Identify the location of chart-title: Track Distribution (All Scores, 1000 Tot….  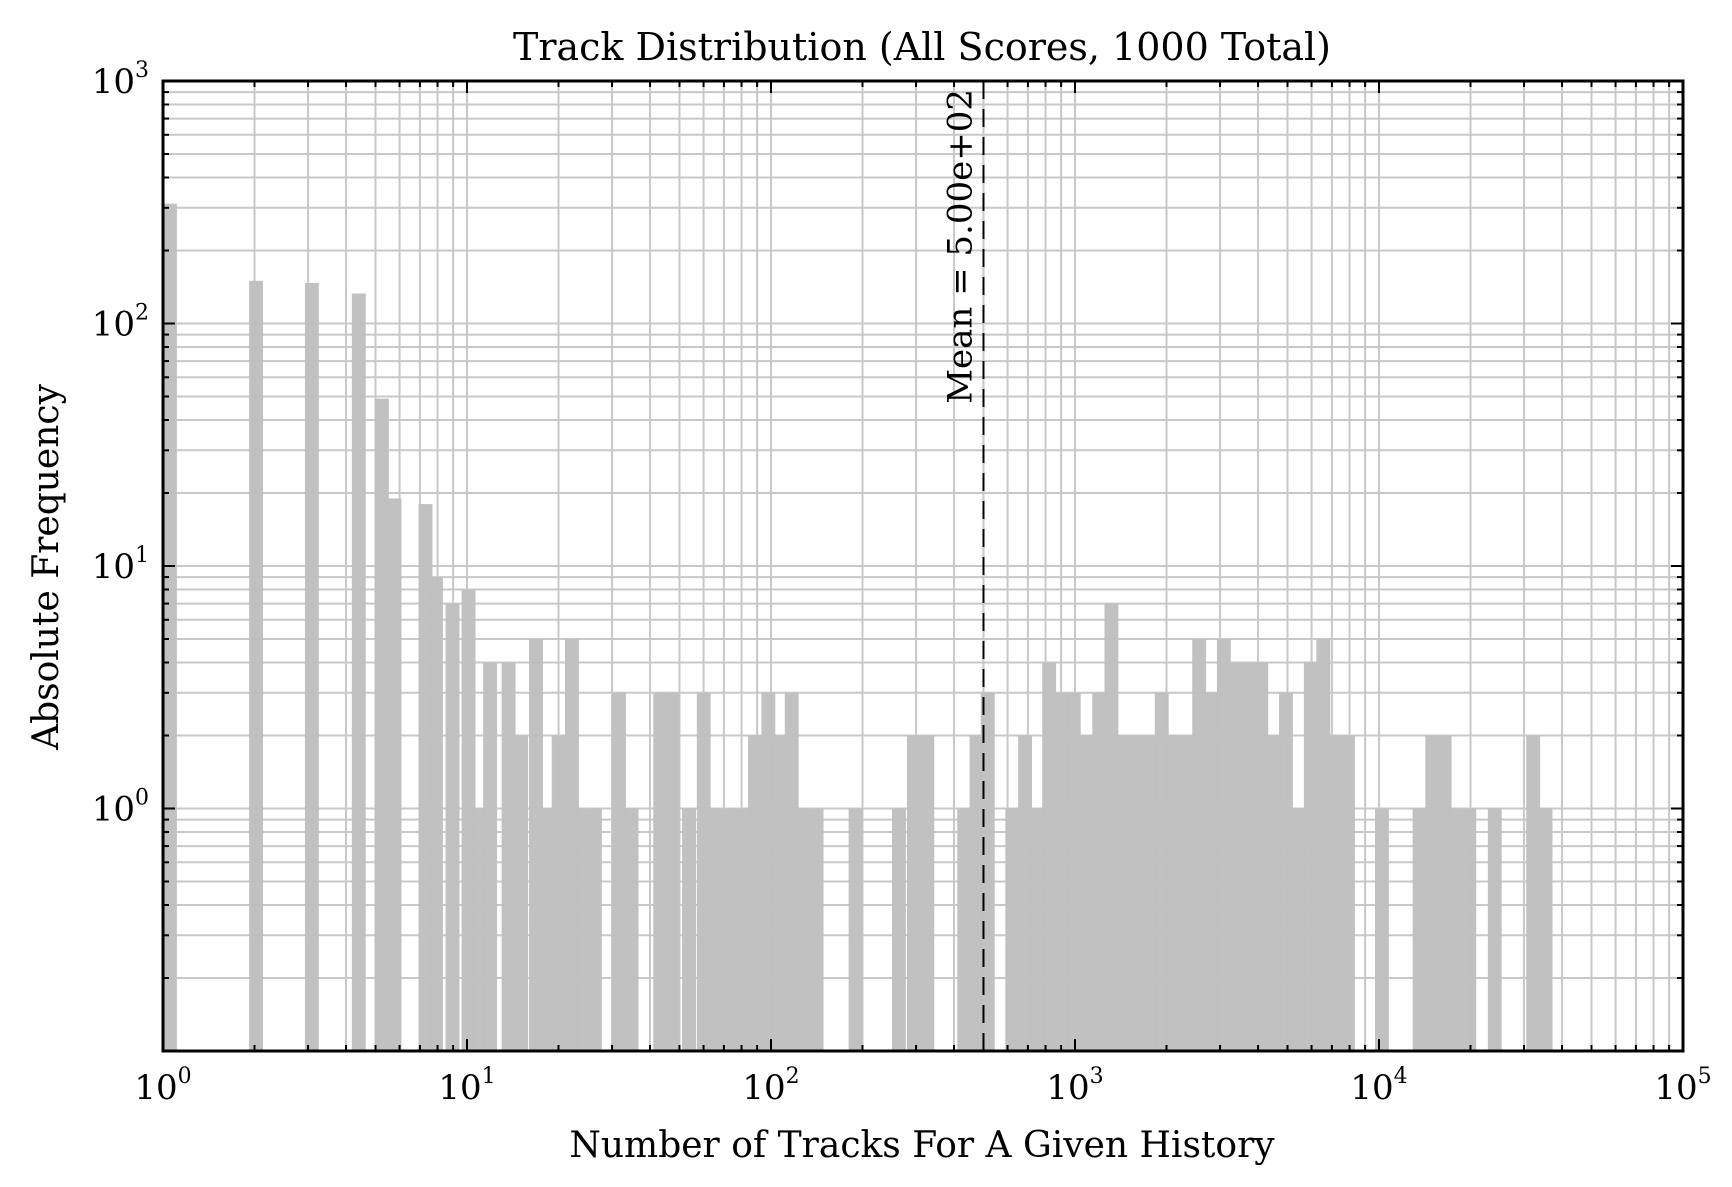
(922, 47).